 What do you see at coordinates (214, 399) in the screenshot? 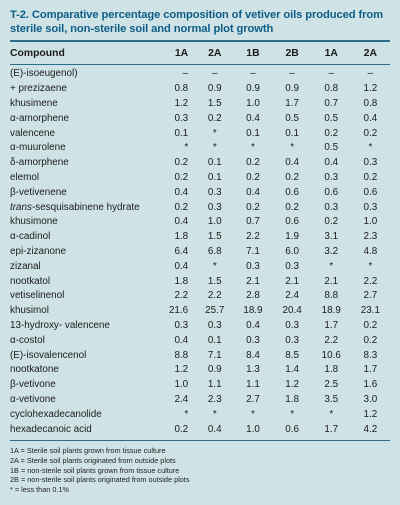
I see `cell-value: 2.3` at bounding box center [214, 399].